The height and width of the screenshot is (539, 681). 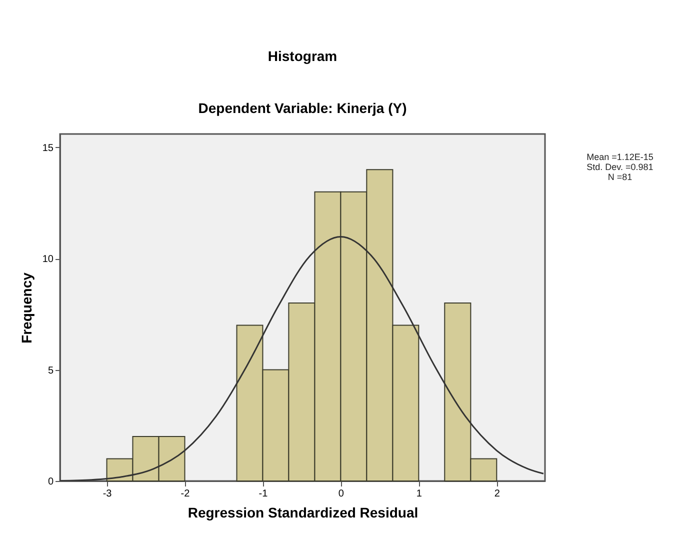 What do you see at coordinates (620, 177) in the screenshot?
I see `text: N =81` at bounding box center [620, 177].